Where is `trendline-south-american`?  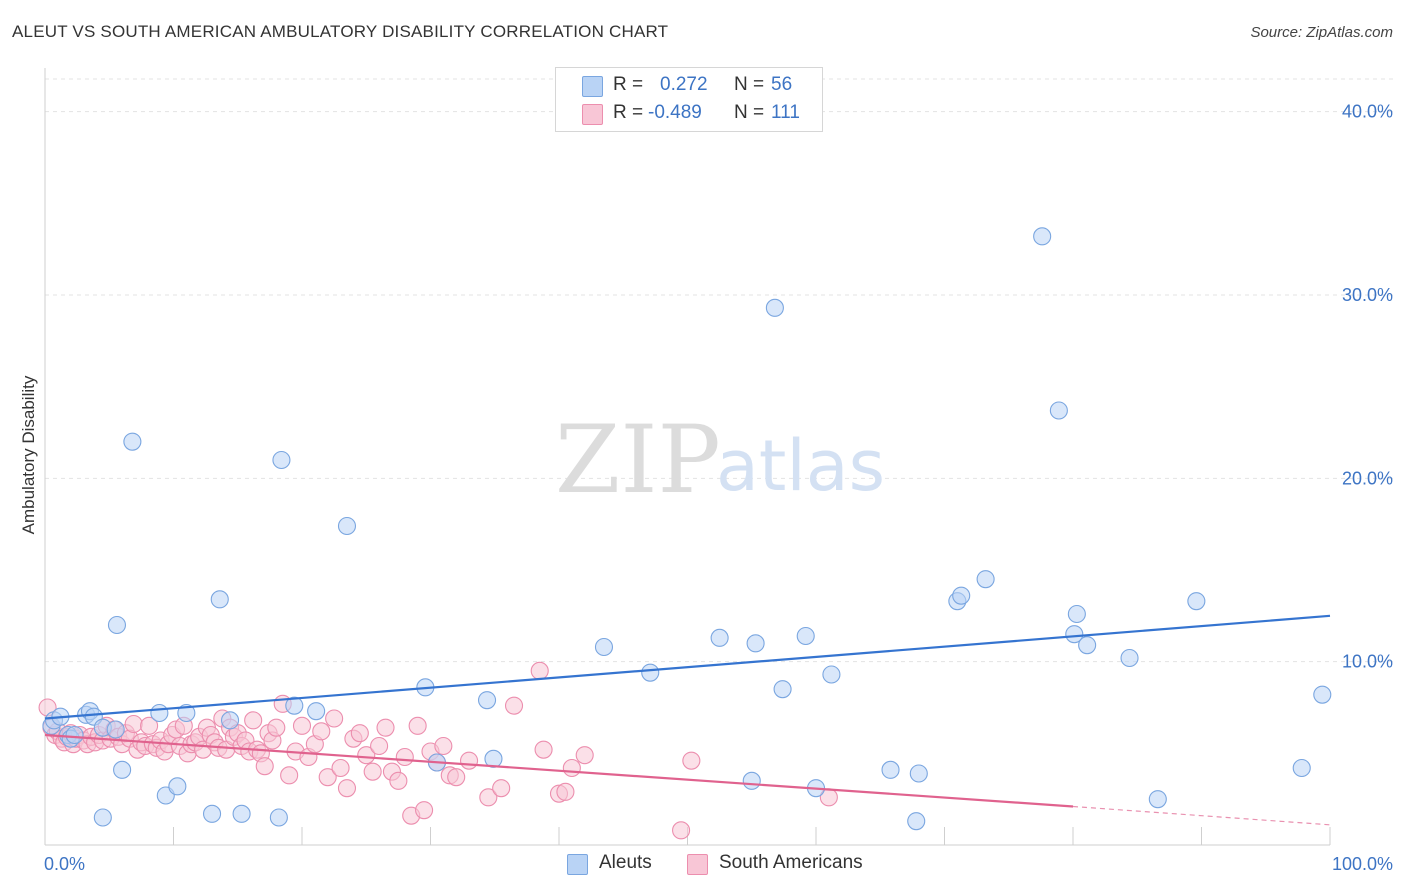
trendline-south-american is located at coordinates (559, 770).